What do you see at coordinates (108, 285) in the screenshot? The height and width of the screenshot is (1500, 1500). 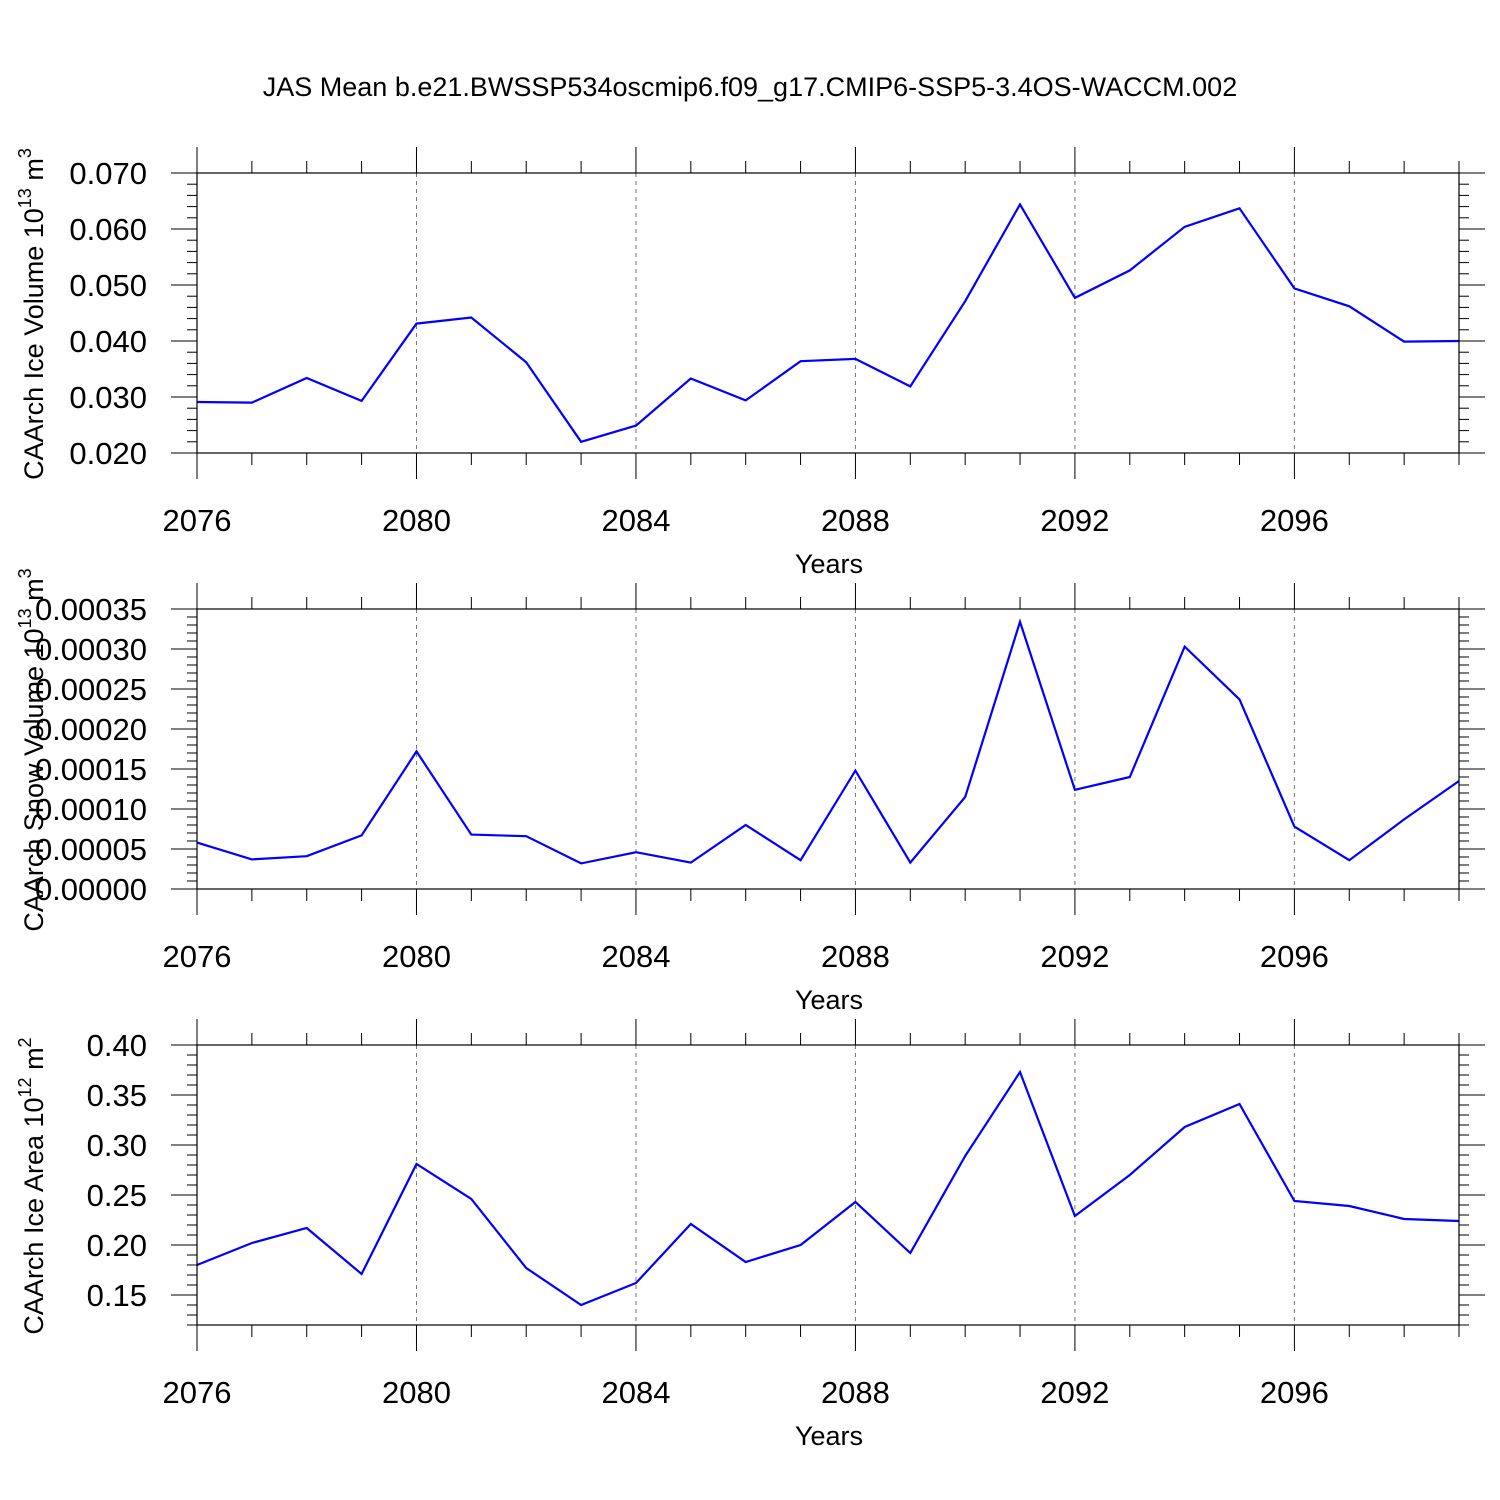 I see `y-tick-label: 0.050` at bounding box center [108, 285].